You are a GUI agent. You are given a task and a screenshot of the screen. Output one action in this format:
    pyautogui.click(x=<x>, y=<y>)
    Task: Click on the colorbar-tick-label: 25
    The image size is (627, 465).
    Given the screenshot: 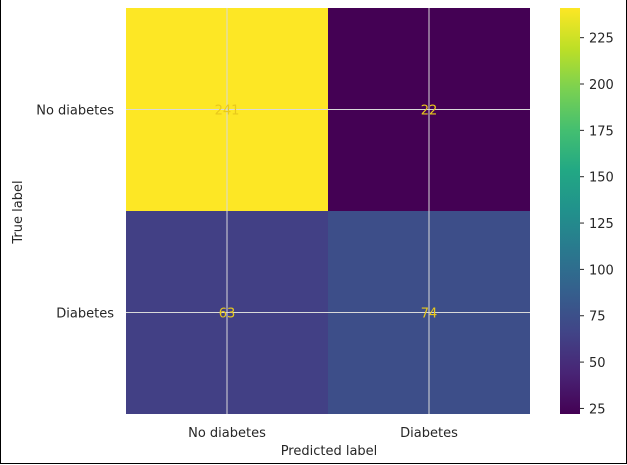 What is the action you would take?
    pyautogui.click(x=597, y=409)
    